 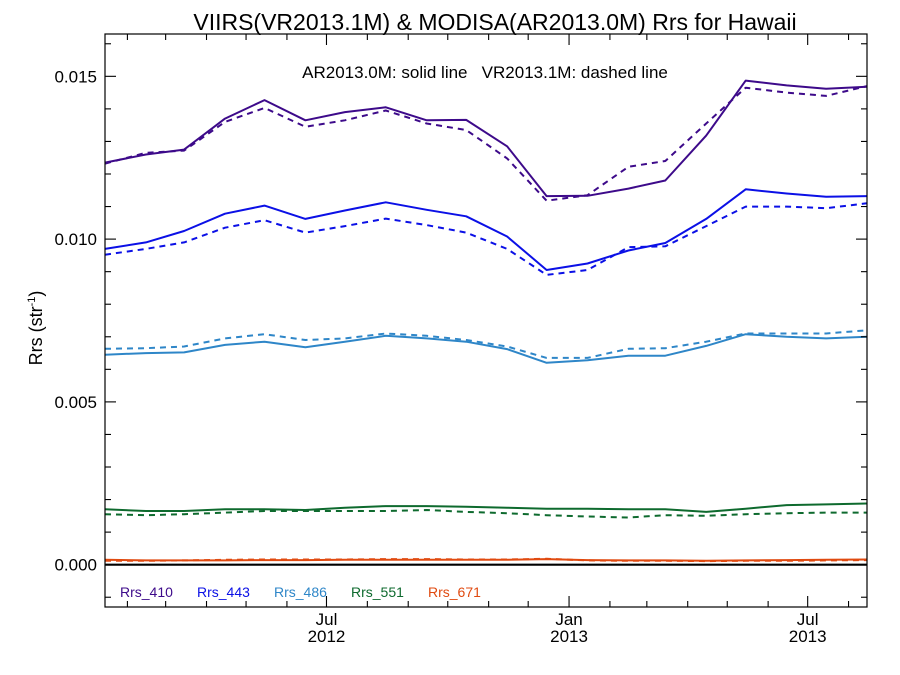 I want to click on y-tick-label: 0.015, so click(x=75, y=76).